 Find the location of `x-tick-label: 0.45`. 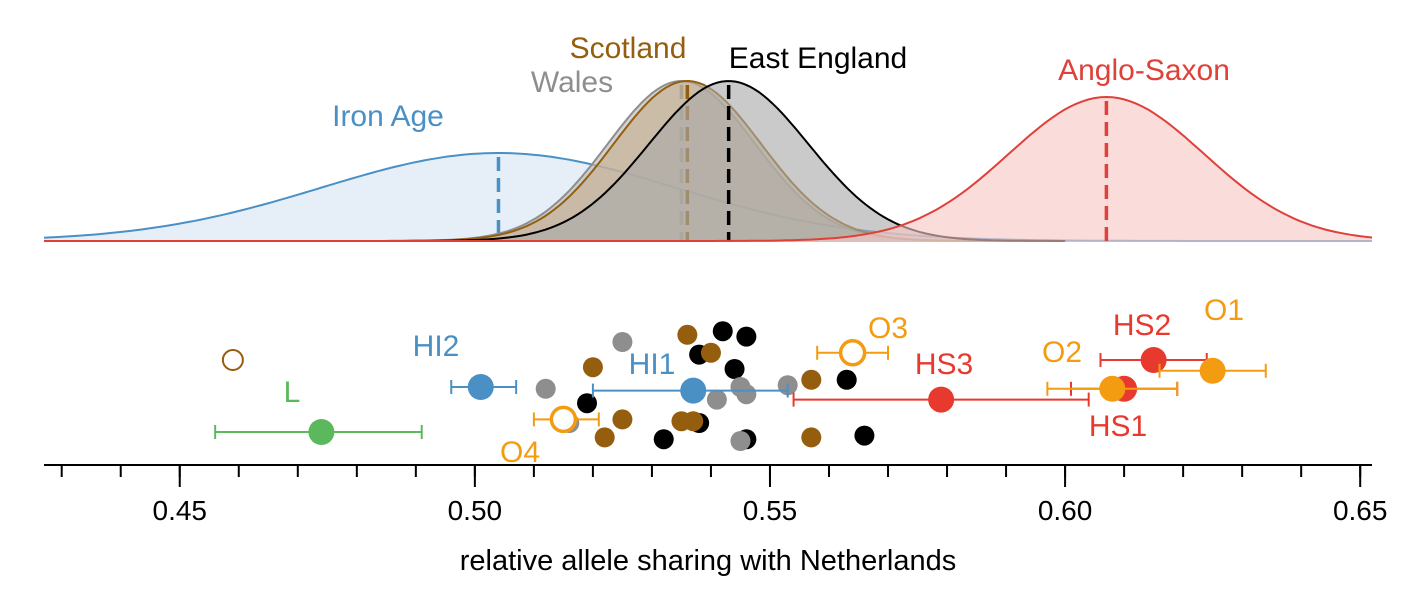

x-tick-label: 0.45 is located at coordinates (180, 510).